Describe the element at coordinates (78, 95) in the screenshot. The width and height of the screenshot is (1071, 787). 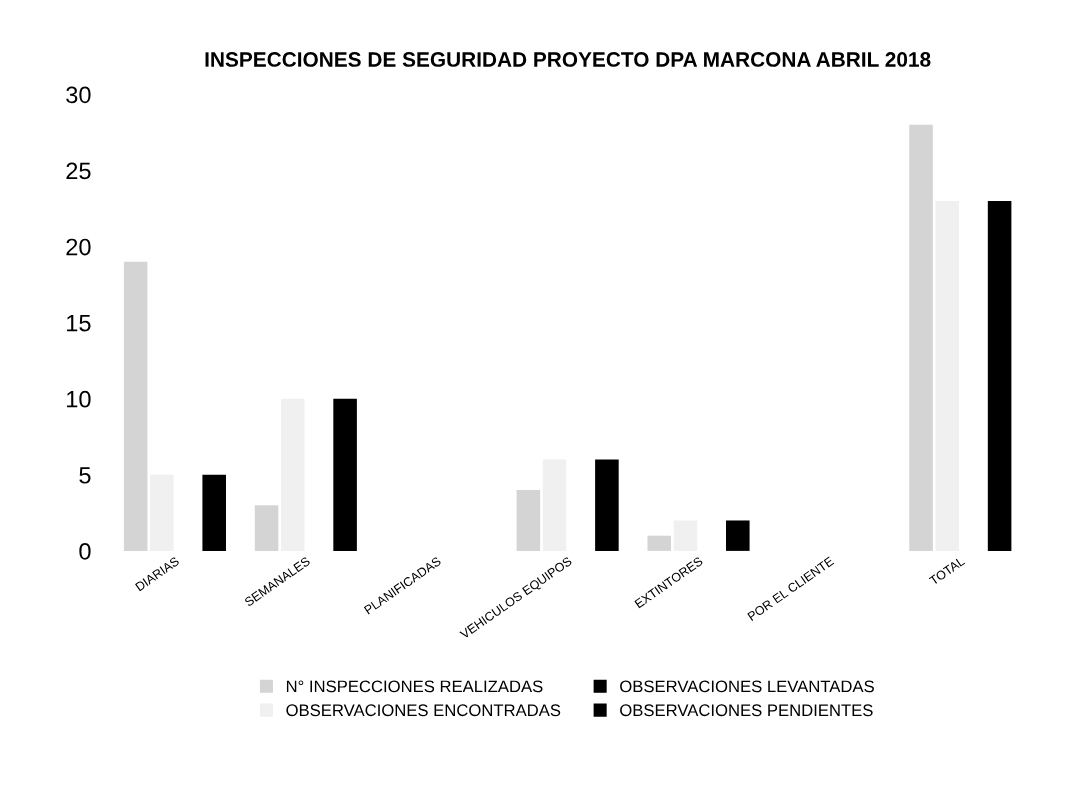
I see `y-tick-label: 30` at that location.